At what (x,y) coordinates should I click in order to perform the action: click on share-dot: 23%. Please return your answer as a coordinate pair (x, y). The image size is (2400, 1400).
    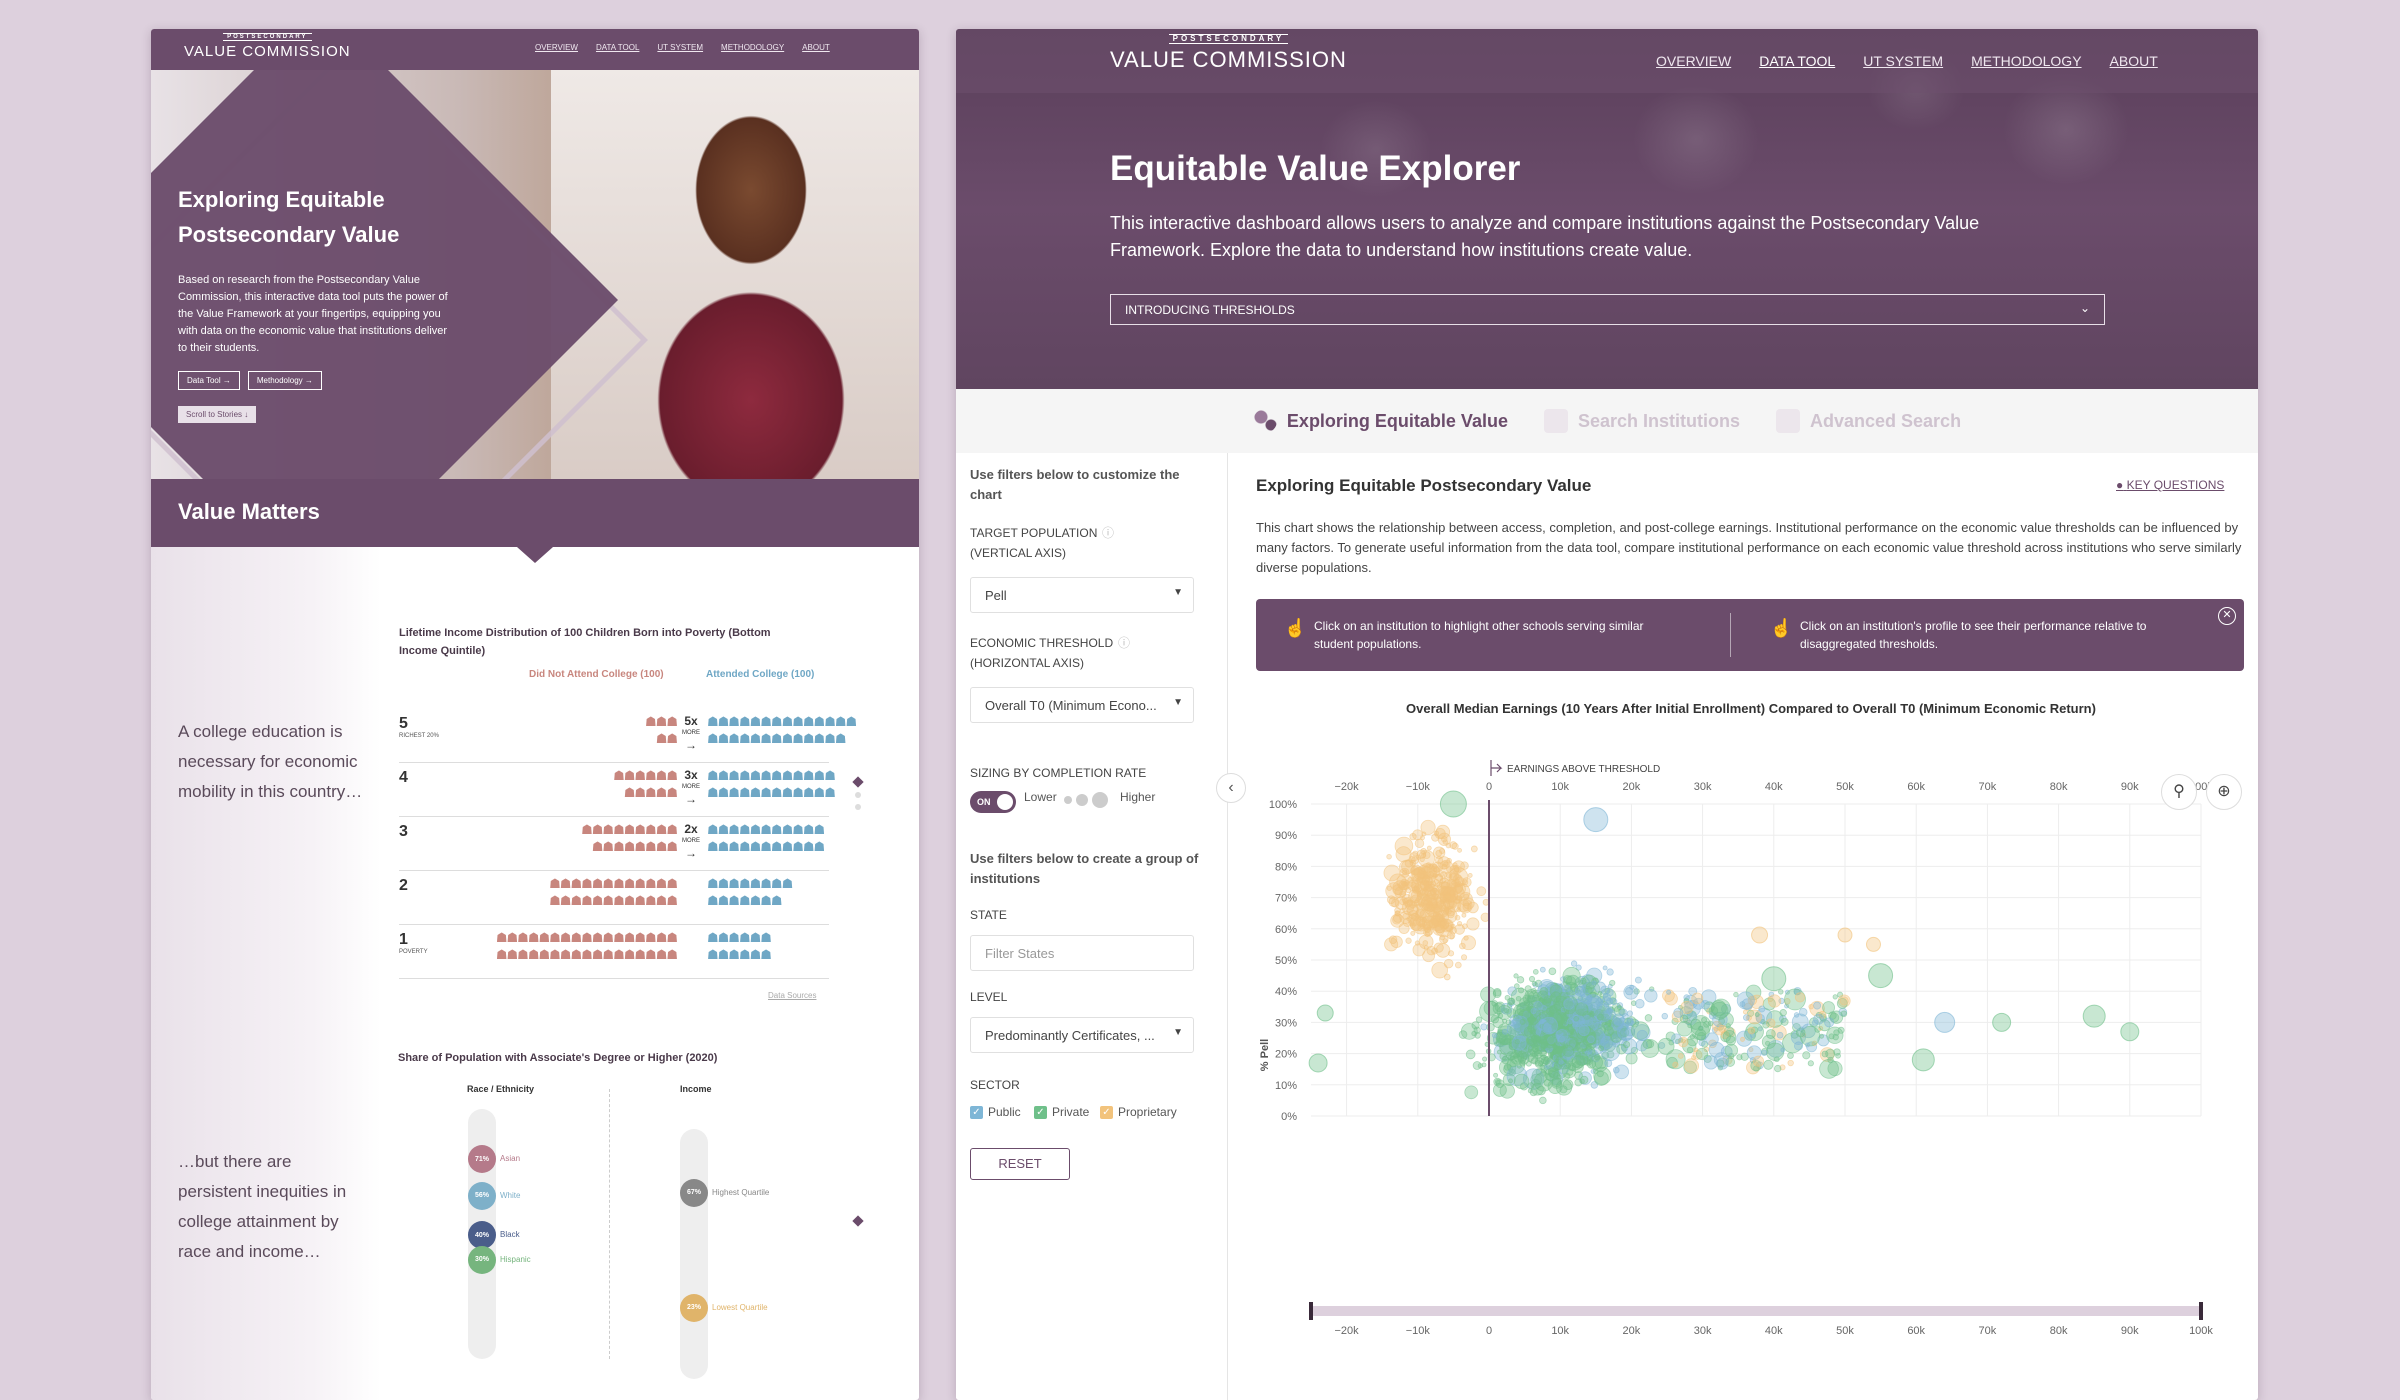
    Looking at the image, I should click on (694, 1307).